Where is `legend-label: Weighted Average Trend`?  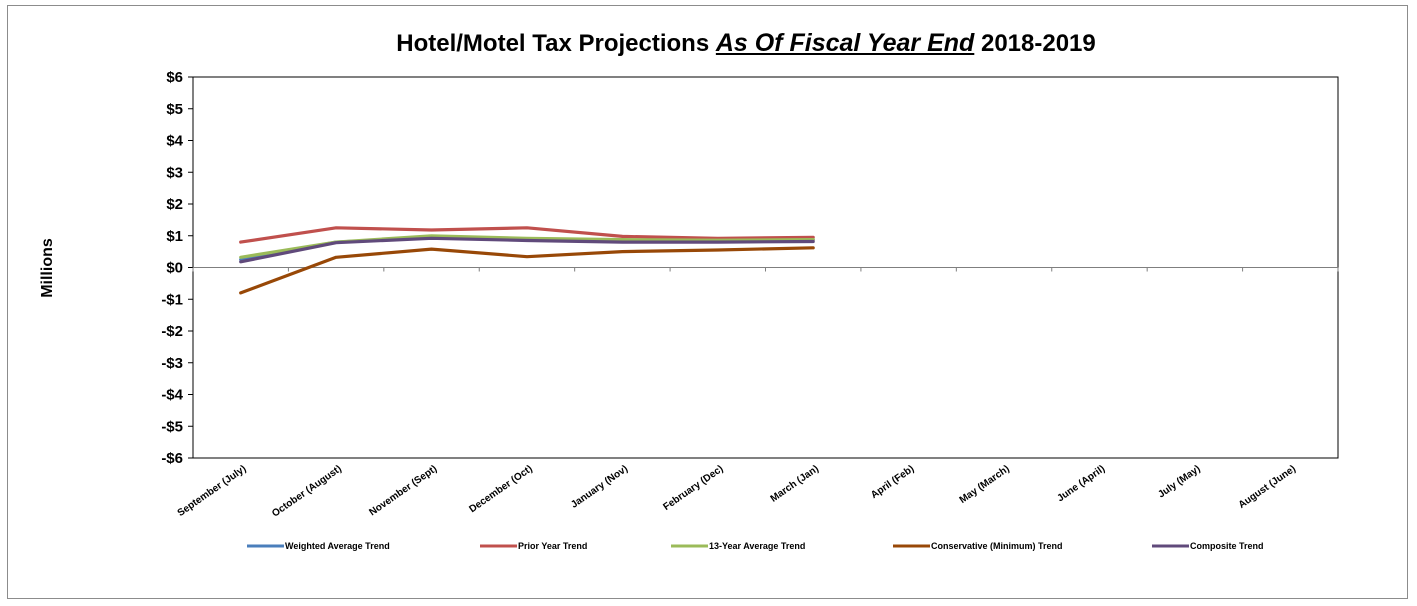 legend-label: Weighted Average Trend is located at coordinates (337, 546).